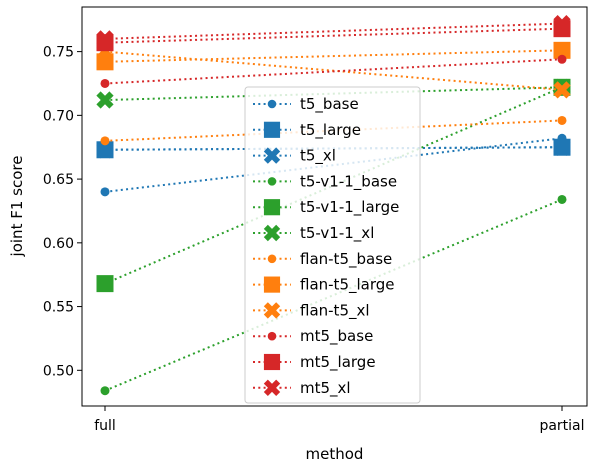  Describe the element at coordinates (346, 259) in the screenshot. I see `legend-label: flan-t5_base` at that location.